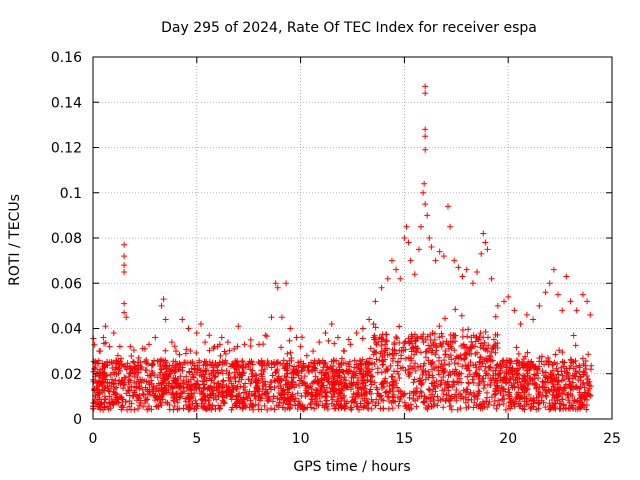  What do you see at coordinates (355, 439) in the screenshot?
I see `x-axis-tick-labels: 0 5 10 15 20 25` at bounding box center [355, 439].